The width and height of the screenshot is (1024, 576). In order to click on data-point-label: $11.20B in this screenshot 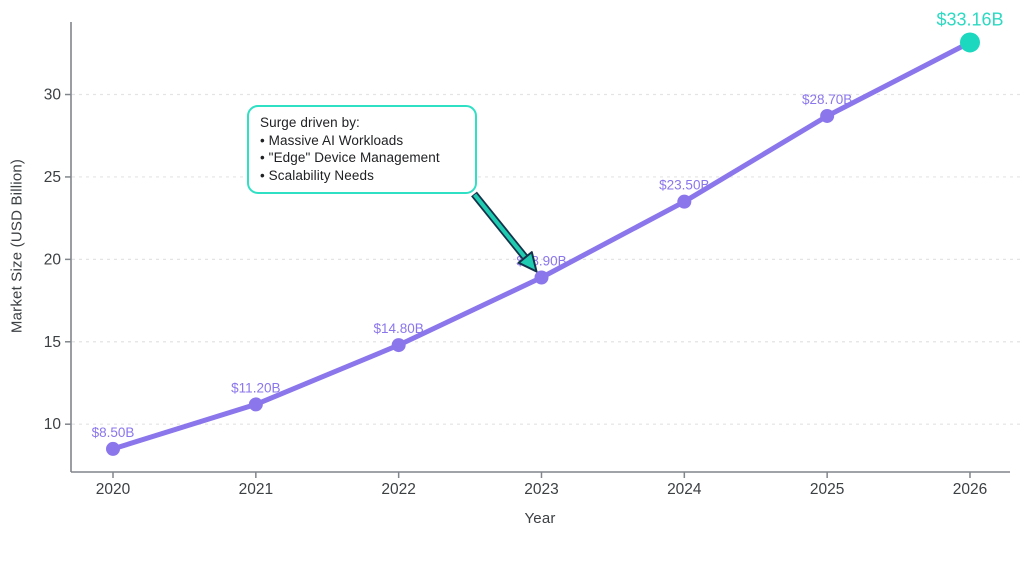, I will do `click(255, 387)`.